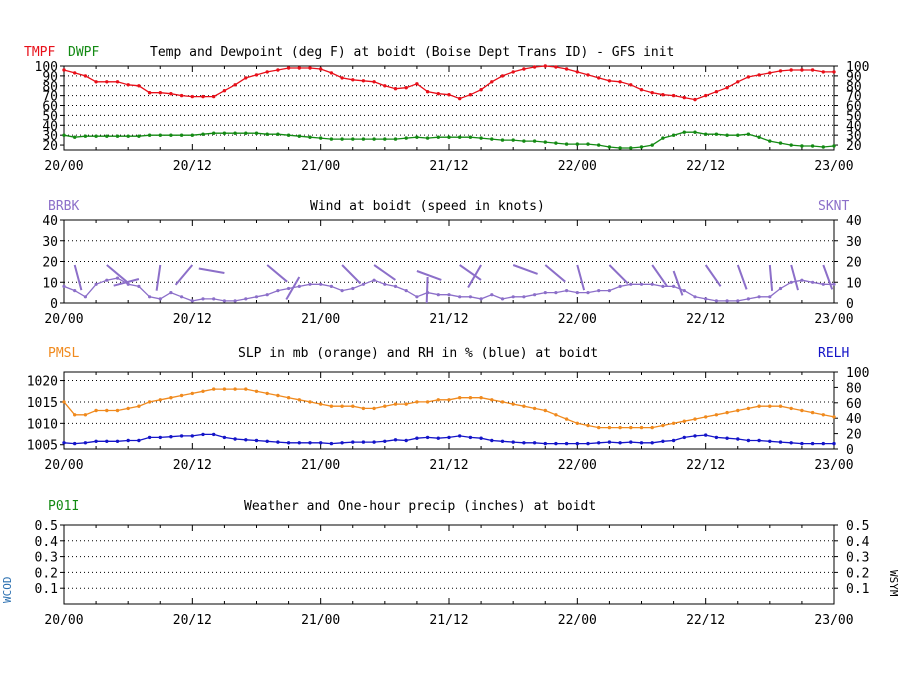  Describe the element at coordinates (705, 465) in the screenshot. I see `x-tick-label: 22/12` at that location.